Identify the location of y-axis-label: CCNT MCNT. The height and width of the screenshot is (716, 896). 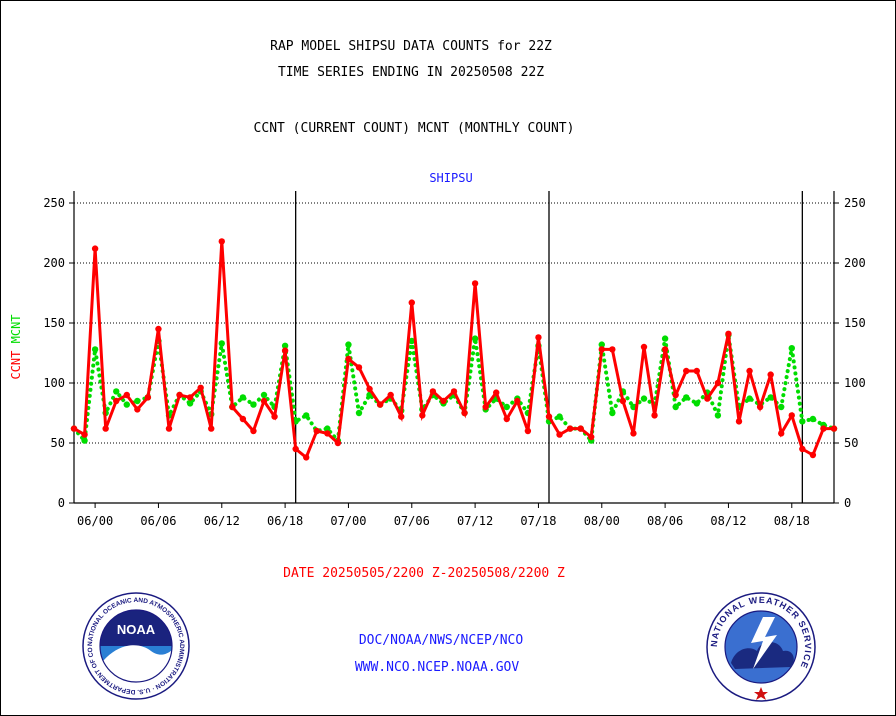
(16, 346).